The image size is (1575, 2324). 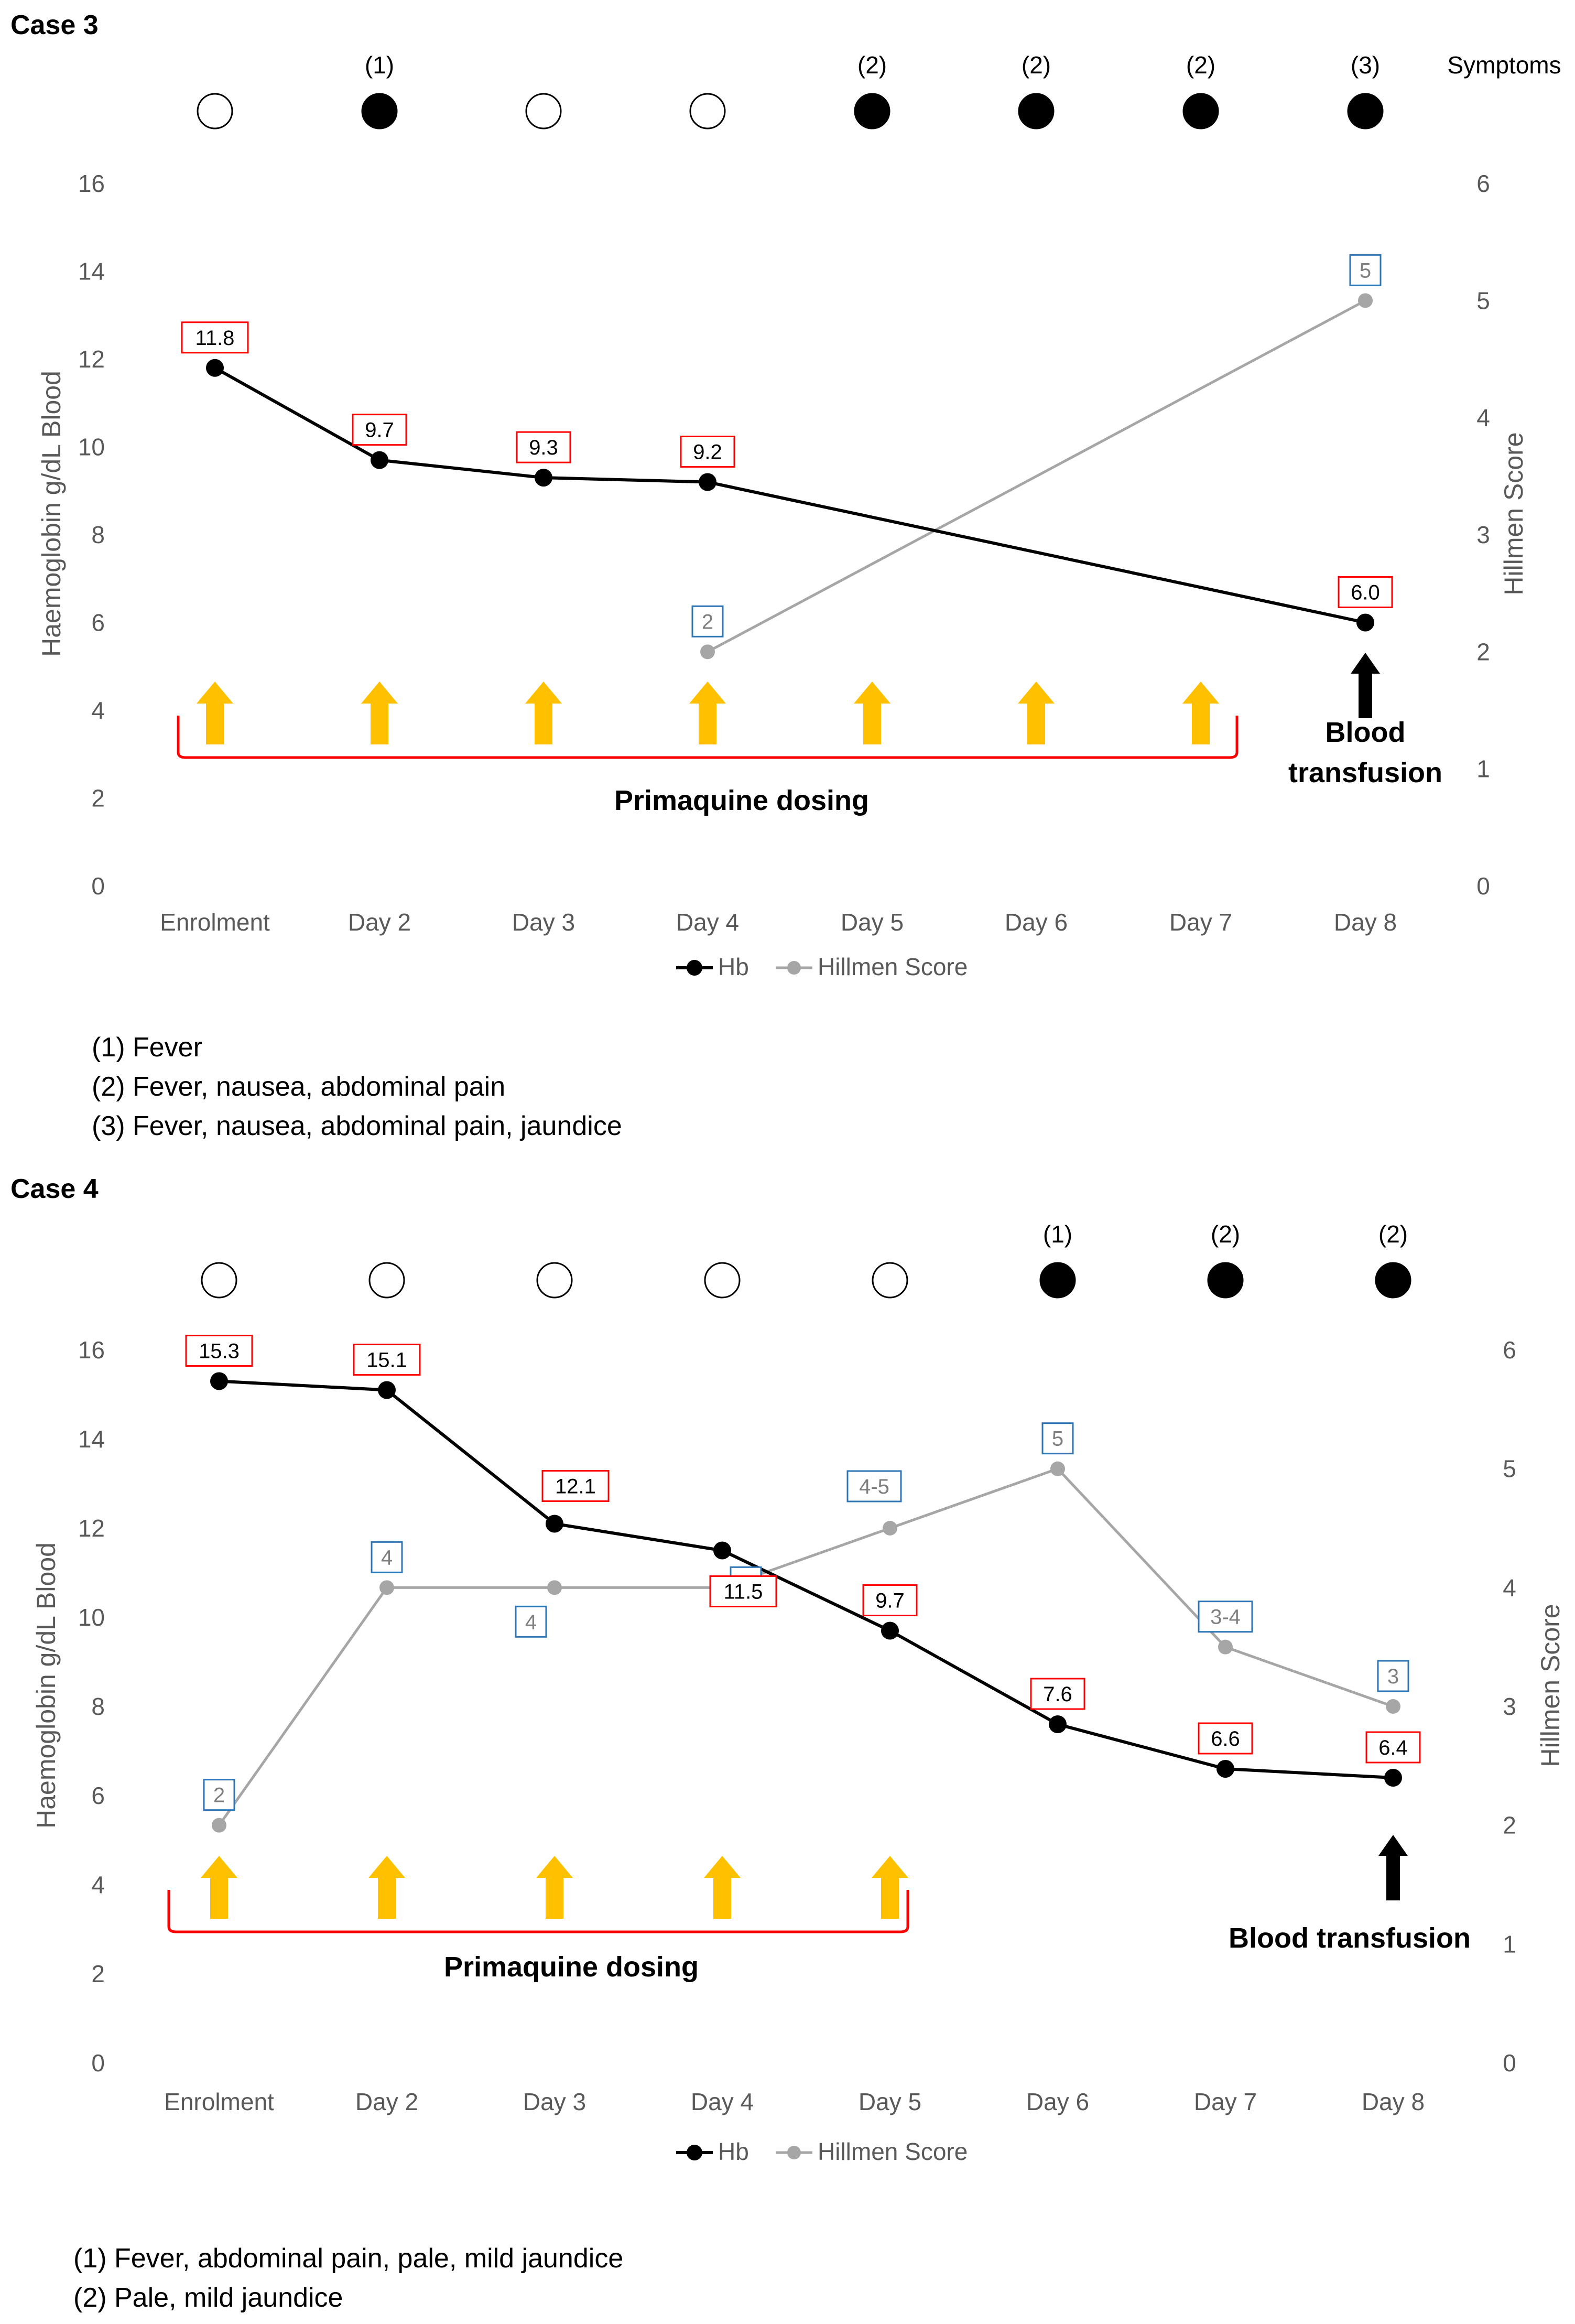 I want to click on footnote: (1) Fever, so click(x=147, y=1047).